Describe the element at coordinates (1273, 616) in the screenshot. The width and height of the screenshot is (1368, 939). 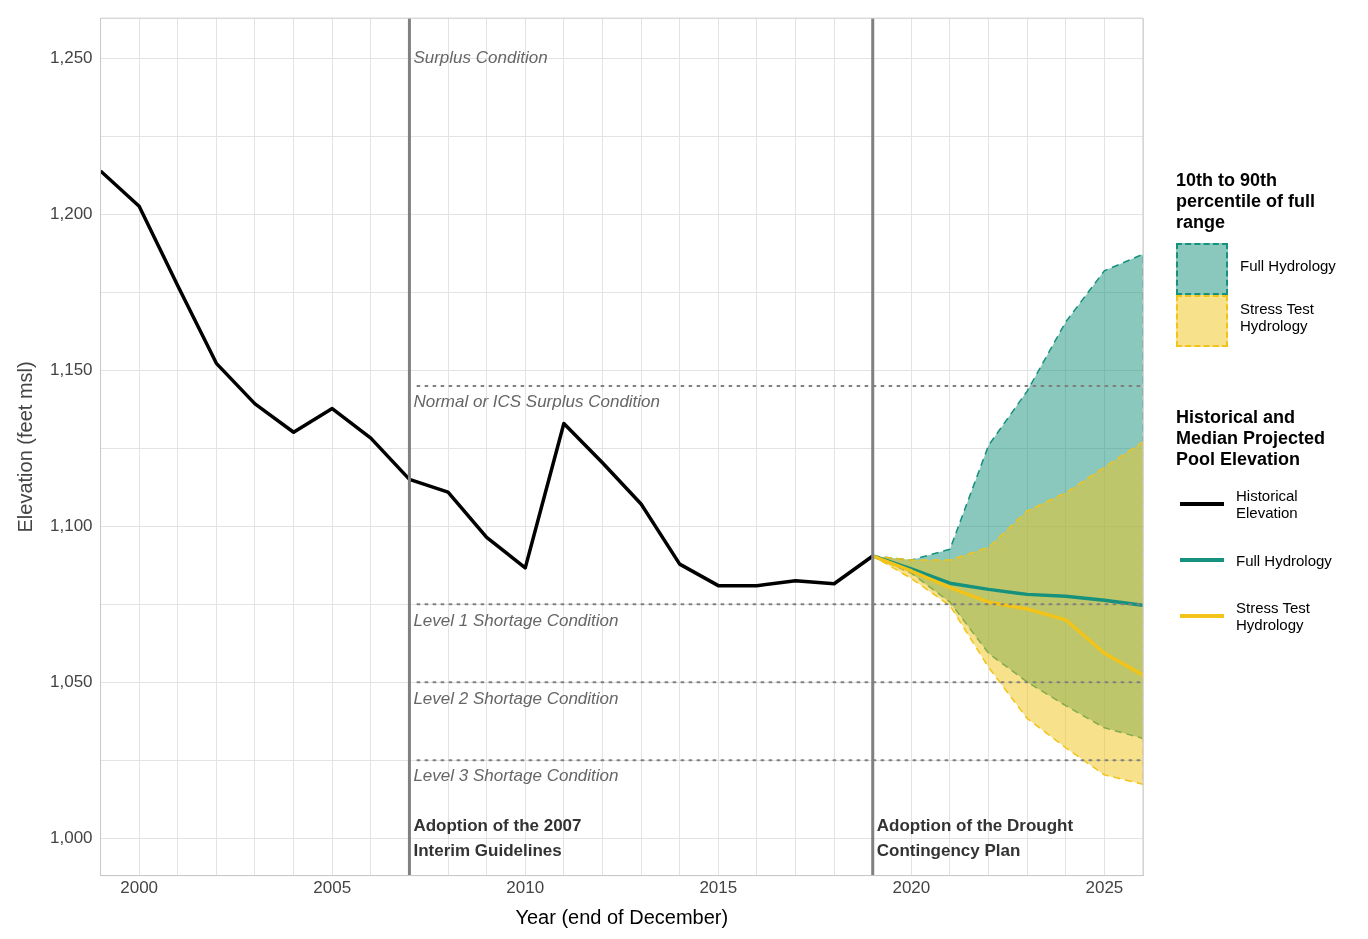
I see `legend-label: Stress Test Hydrology` at that location.